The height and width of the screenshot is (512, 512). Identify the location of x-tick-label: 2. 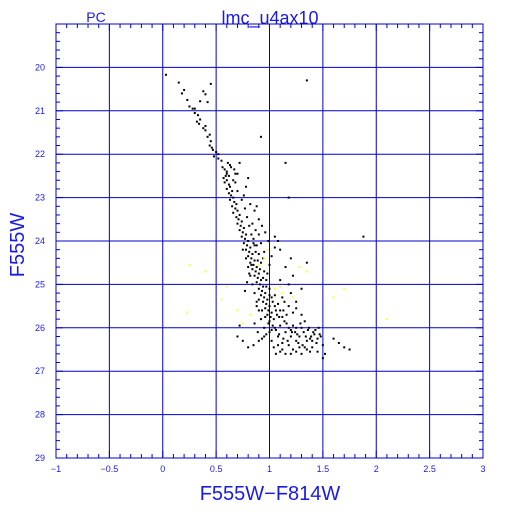
(376, 469).